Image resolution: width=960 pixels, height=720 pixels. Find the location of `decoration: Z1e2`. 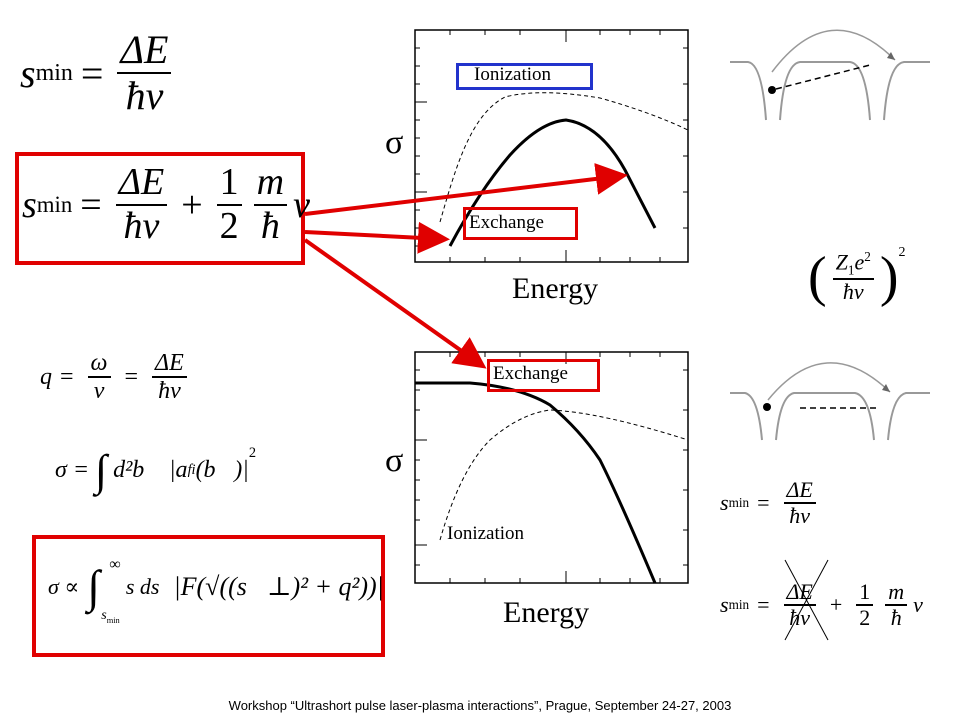

decoration: Z1e2 is located at coordinates (853, 264).